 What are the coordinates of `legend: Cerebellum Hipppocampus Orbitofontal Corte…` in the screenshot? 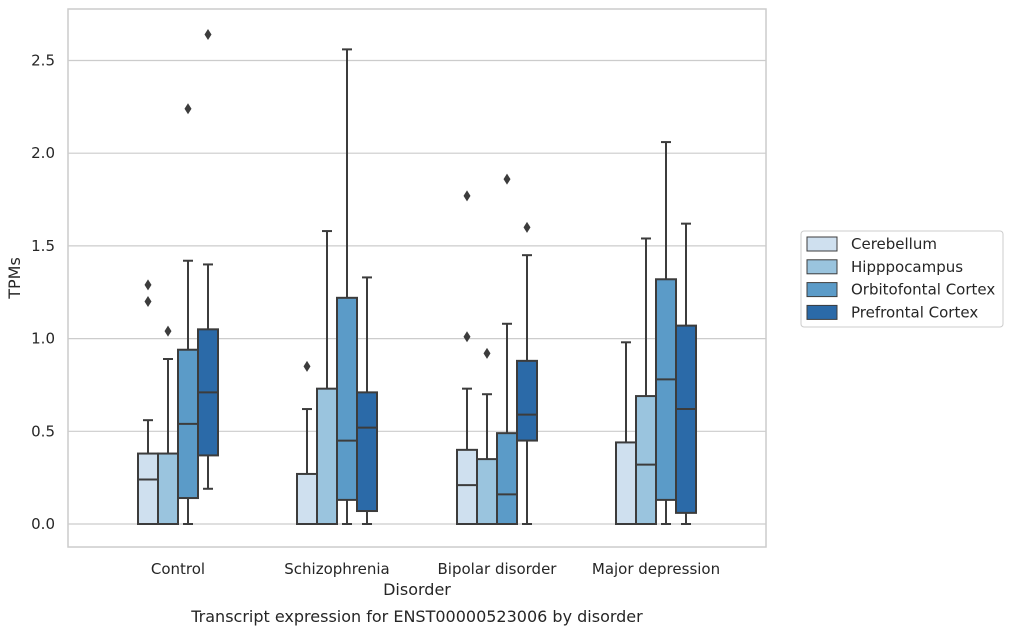 It's located at (902, 279).